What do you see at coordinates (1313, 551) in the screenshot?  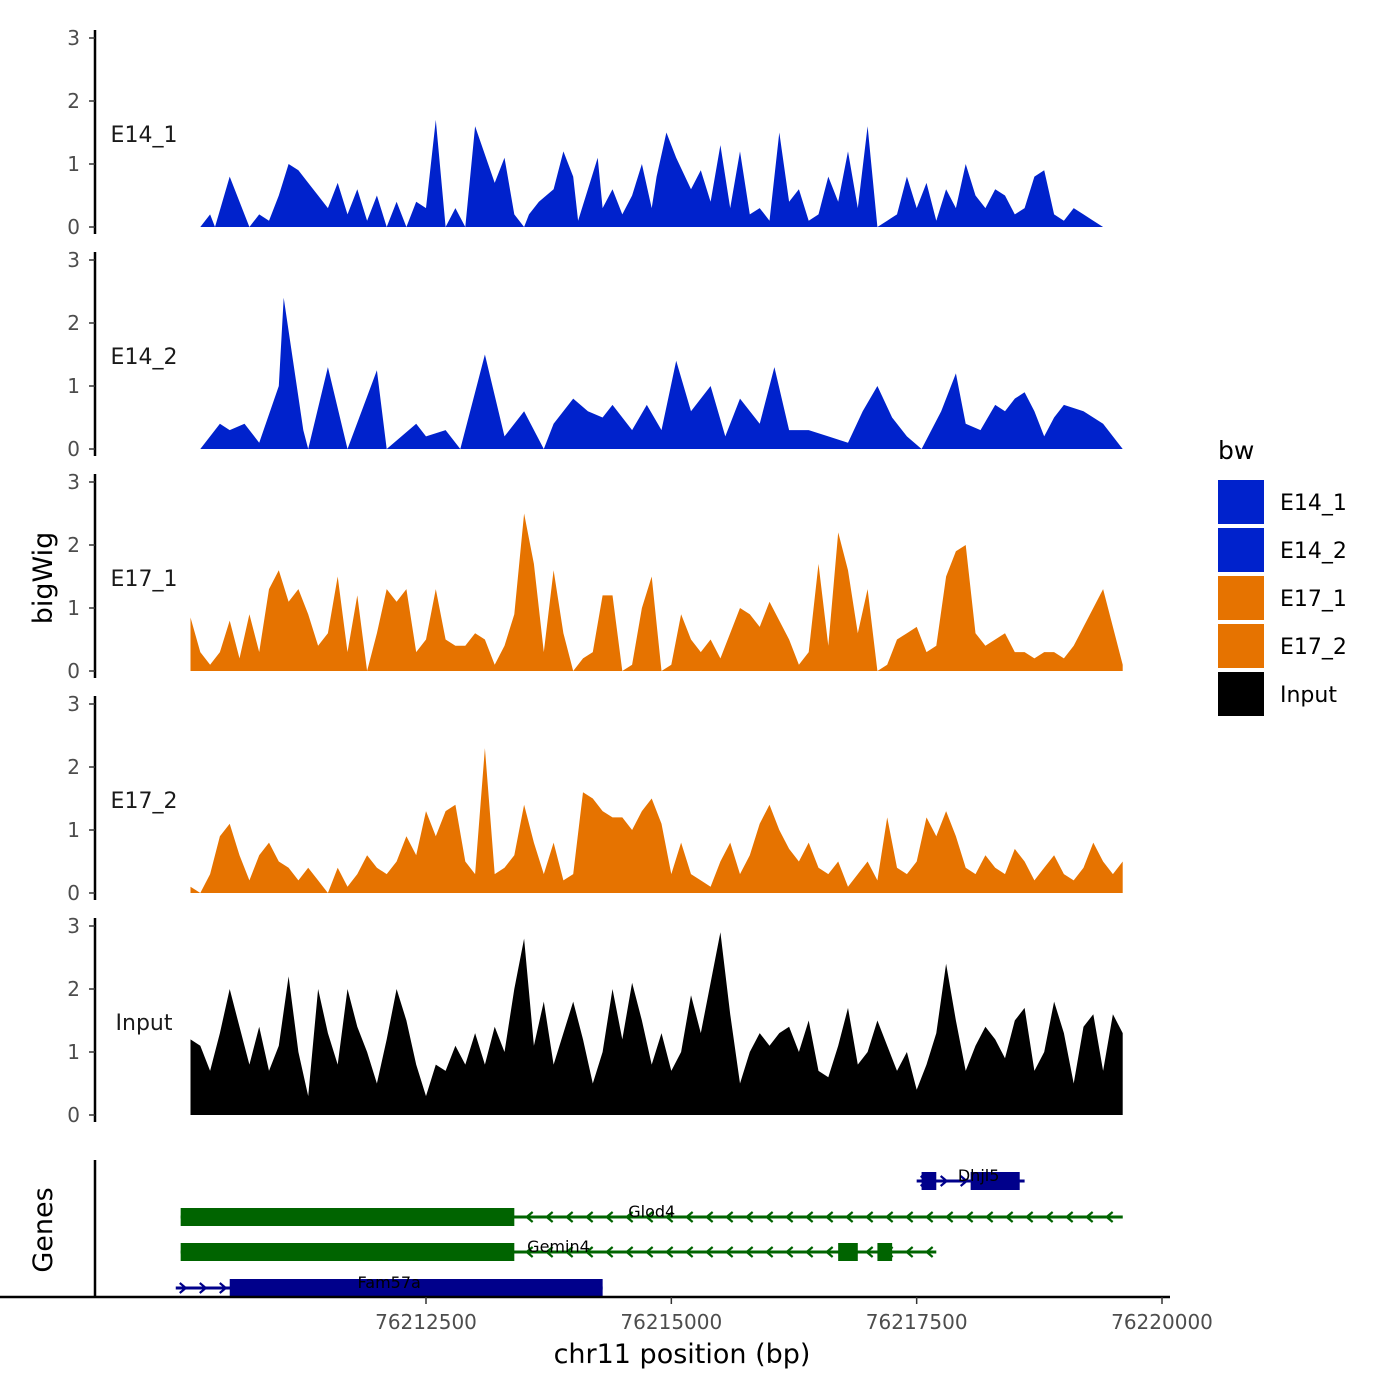 I see `legend-label: E14_2` at bounding box center [1313, 551].